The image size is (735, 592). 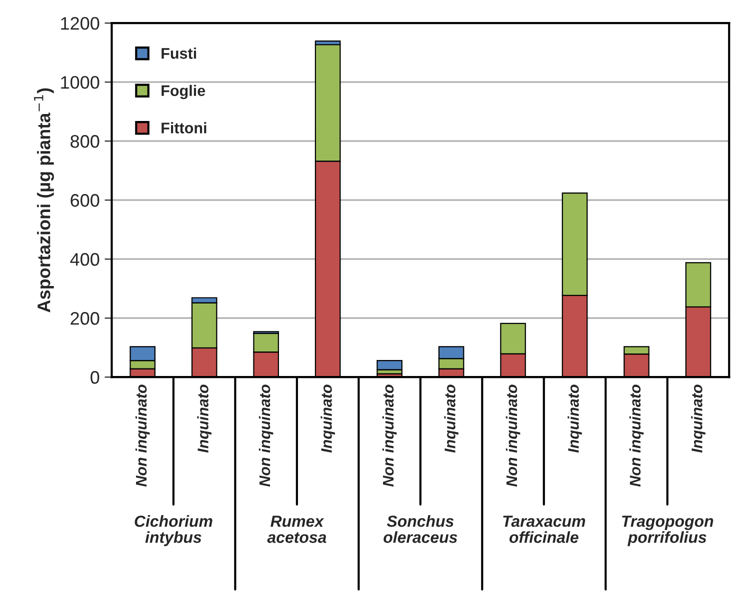 What do you see at coordinates (421, 529) in the screenshot?
I see `text: Sonchus oleraceus` at bounding box center [421, 529].